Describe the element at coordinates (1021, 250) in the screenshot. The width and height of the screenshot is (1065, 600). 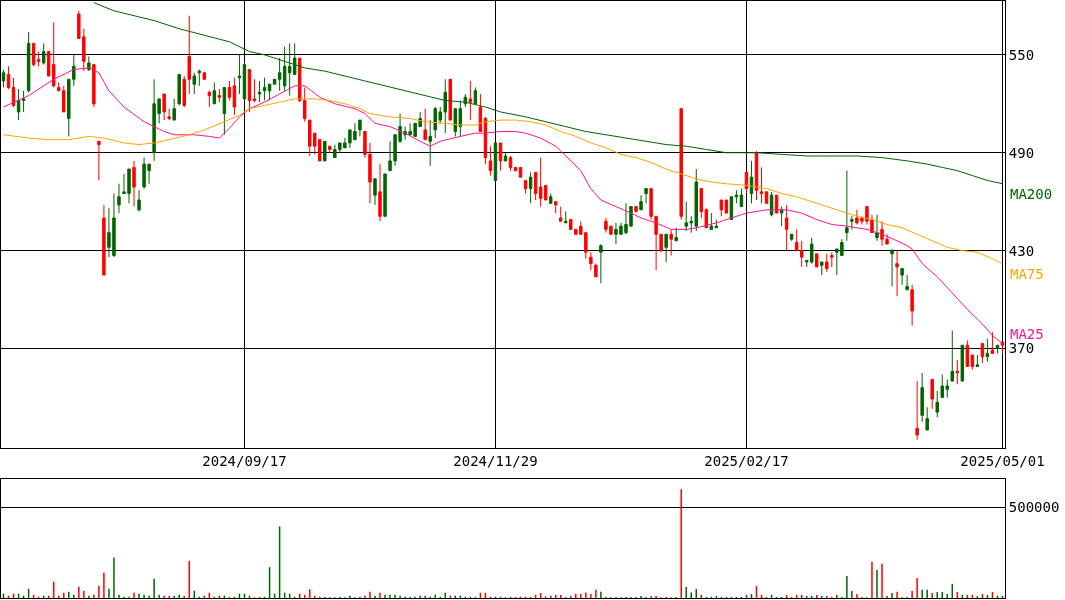
I see `y-tick-label: 430` at that location.